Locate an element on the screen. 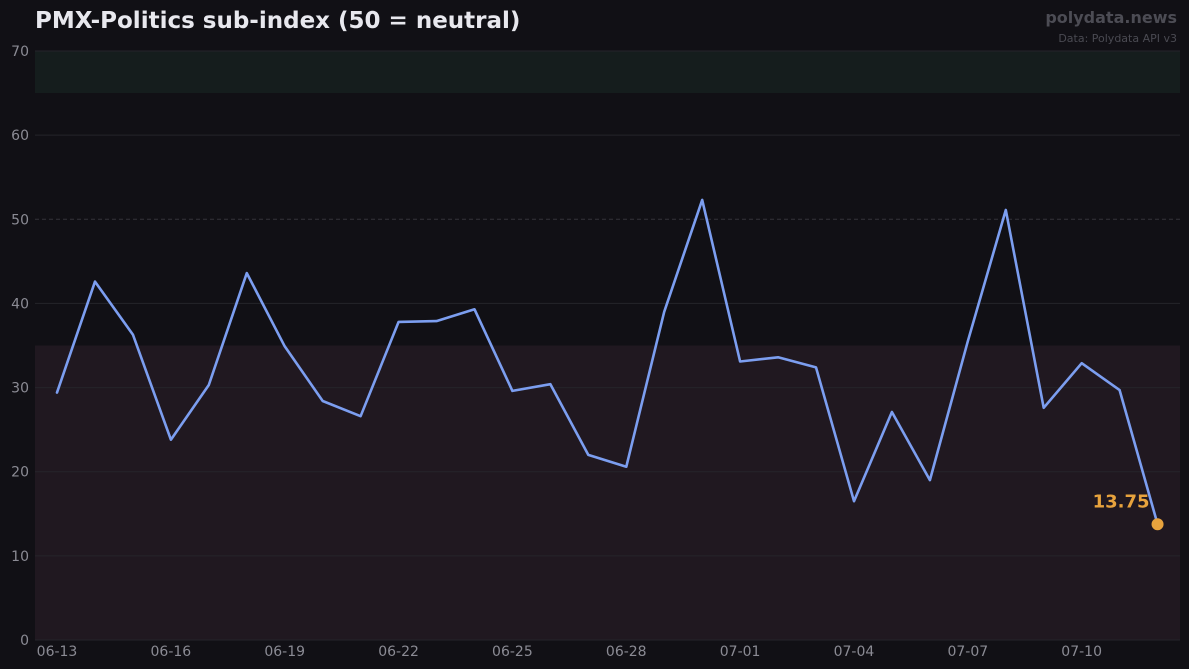 This screenshot has height=669, width=1189. y-tick-label: 0 is located at coordinates (24, 641).